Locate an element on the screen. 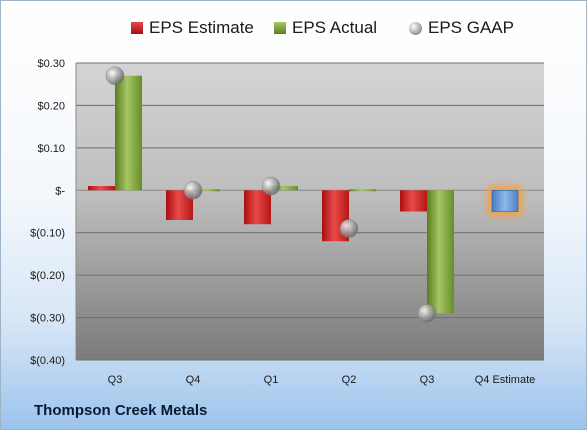  y-tick-label: $0.20 is located at coordinates (51, 106).